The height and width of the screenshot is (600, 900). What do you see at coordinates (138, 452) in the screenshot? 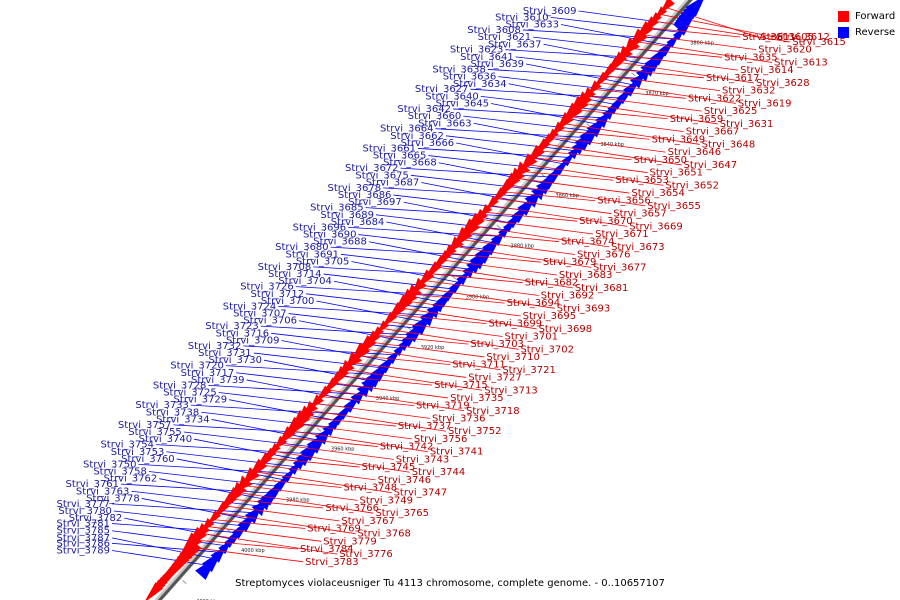
I see `gene-label: Strvi_3753` at bounding box center [138, 452].